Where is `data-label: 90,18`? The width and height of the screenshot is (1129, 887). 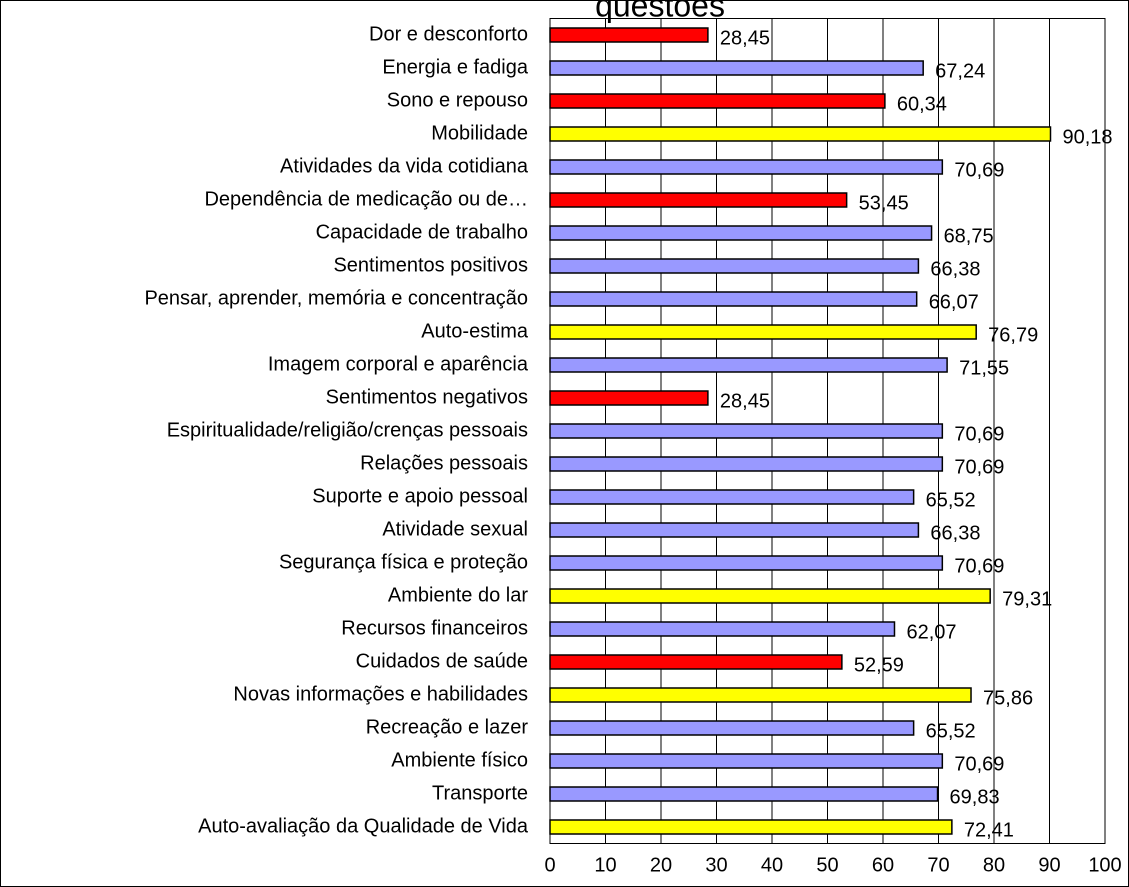 data-label: 90,18 is located at coordinates (1087, 137).